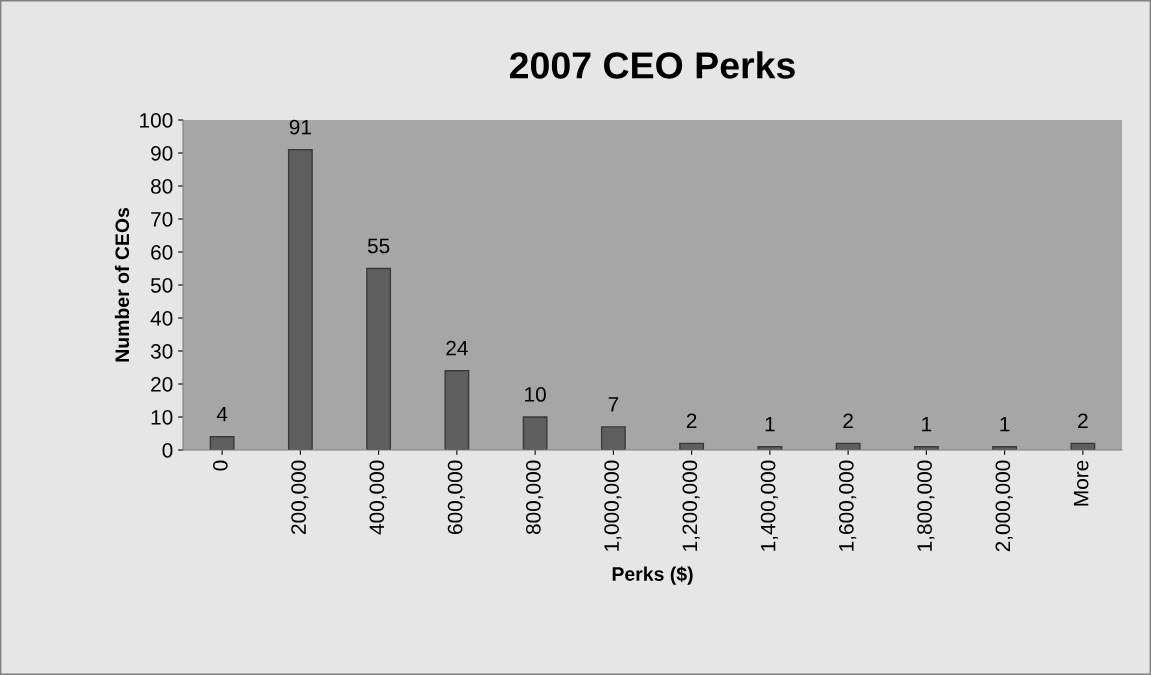 The width and height of the screenshot is (1151, 675). Describe the element at coordinates (456, 497) in the screenshot. I see `x-tick-label: 600,000` at that location.